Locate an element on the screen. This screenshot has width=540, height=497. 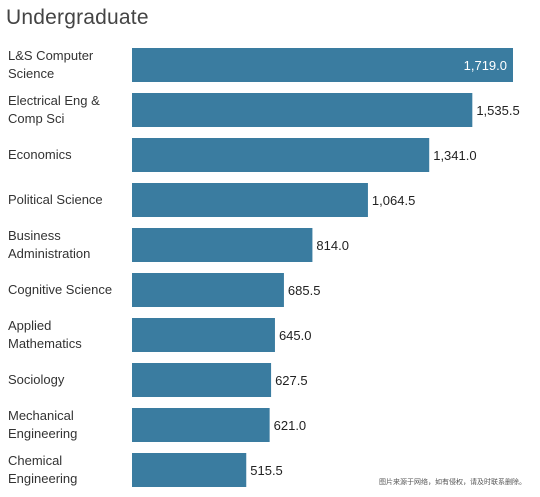
data-label: 685.5 is located at coordinates (304, 290).